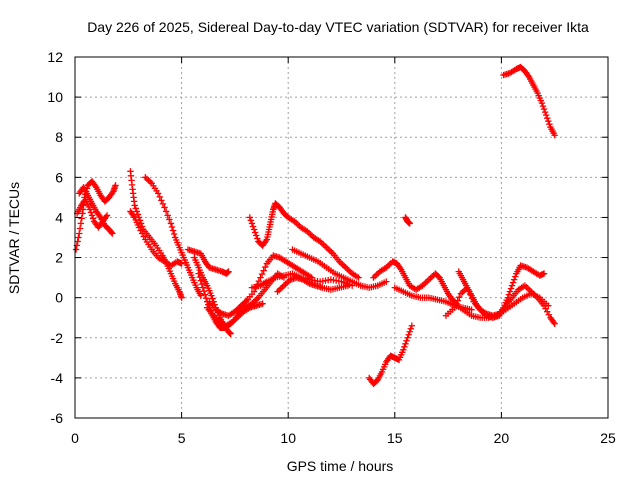 This screenshot has height=480, width=640. Describe the element at coordinates (75, 438) in the screenshot. I see `x-tick-label: 0` at that location.